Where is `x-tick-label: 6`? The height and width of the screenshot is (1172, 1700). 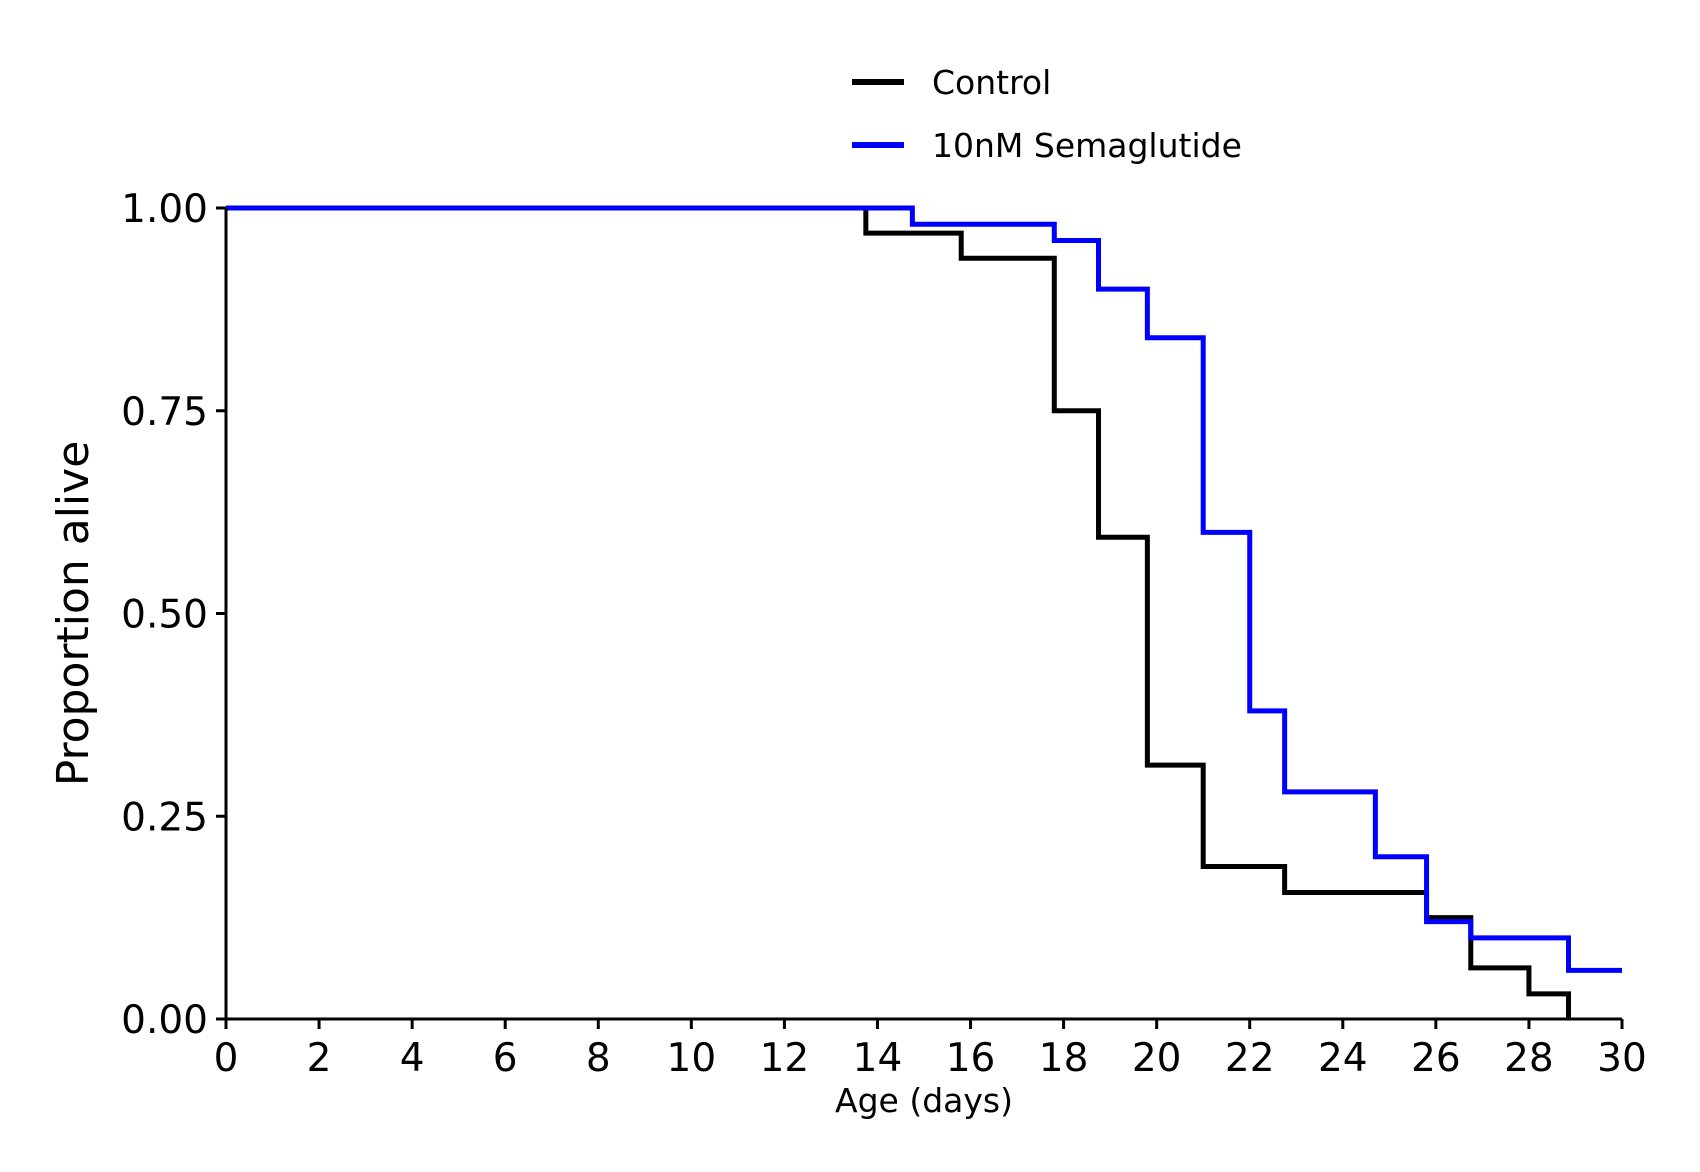 x-tick-label: 6 is located at coordinates (505, 1058).